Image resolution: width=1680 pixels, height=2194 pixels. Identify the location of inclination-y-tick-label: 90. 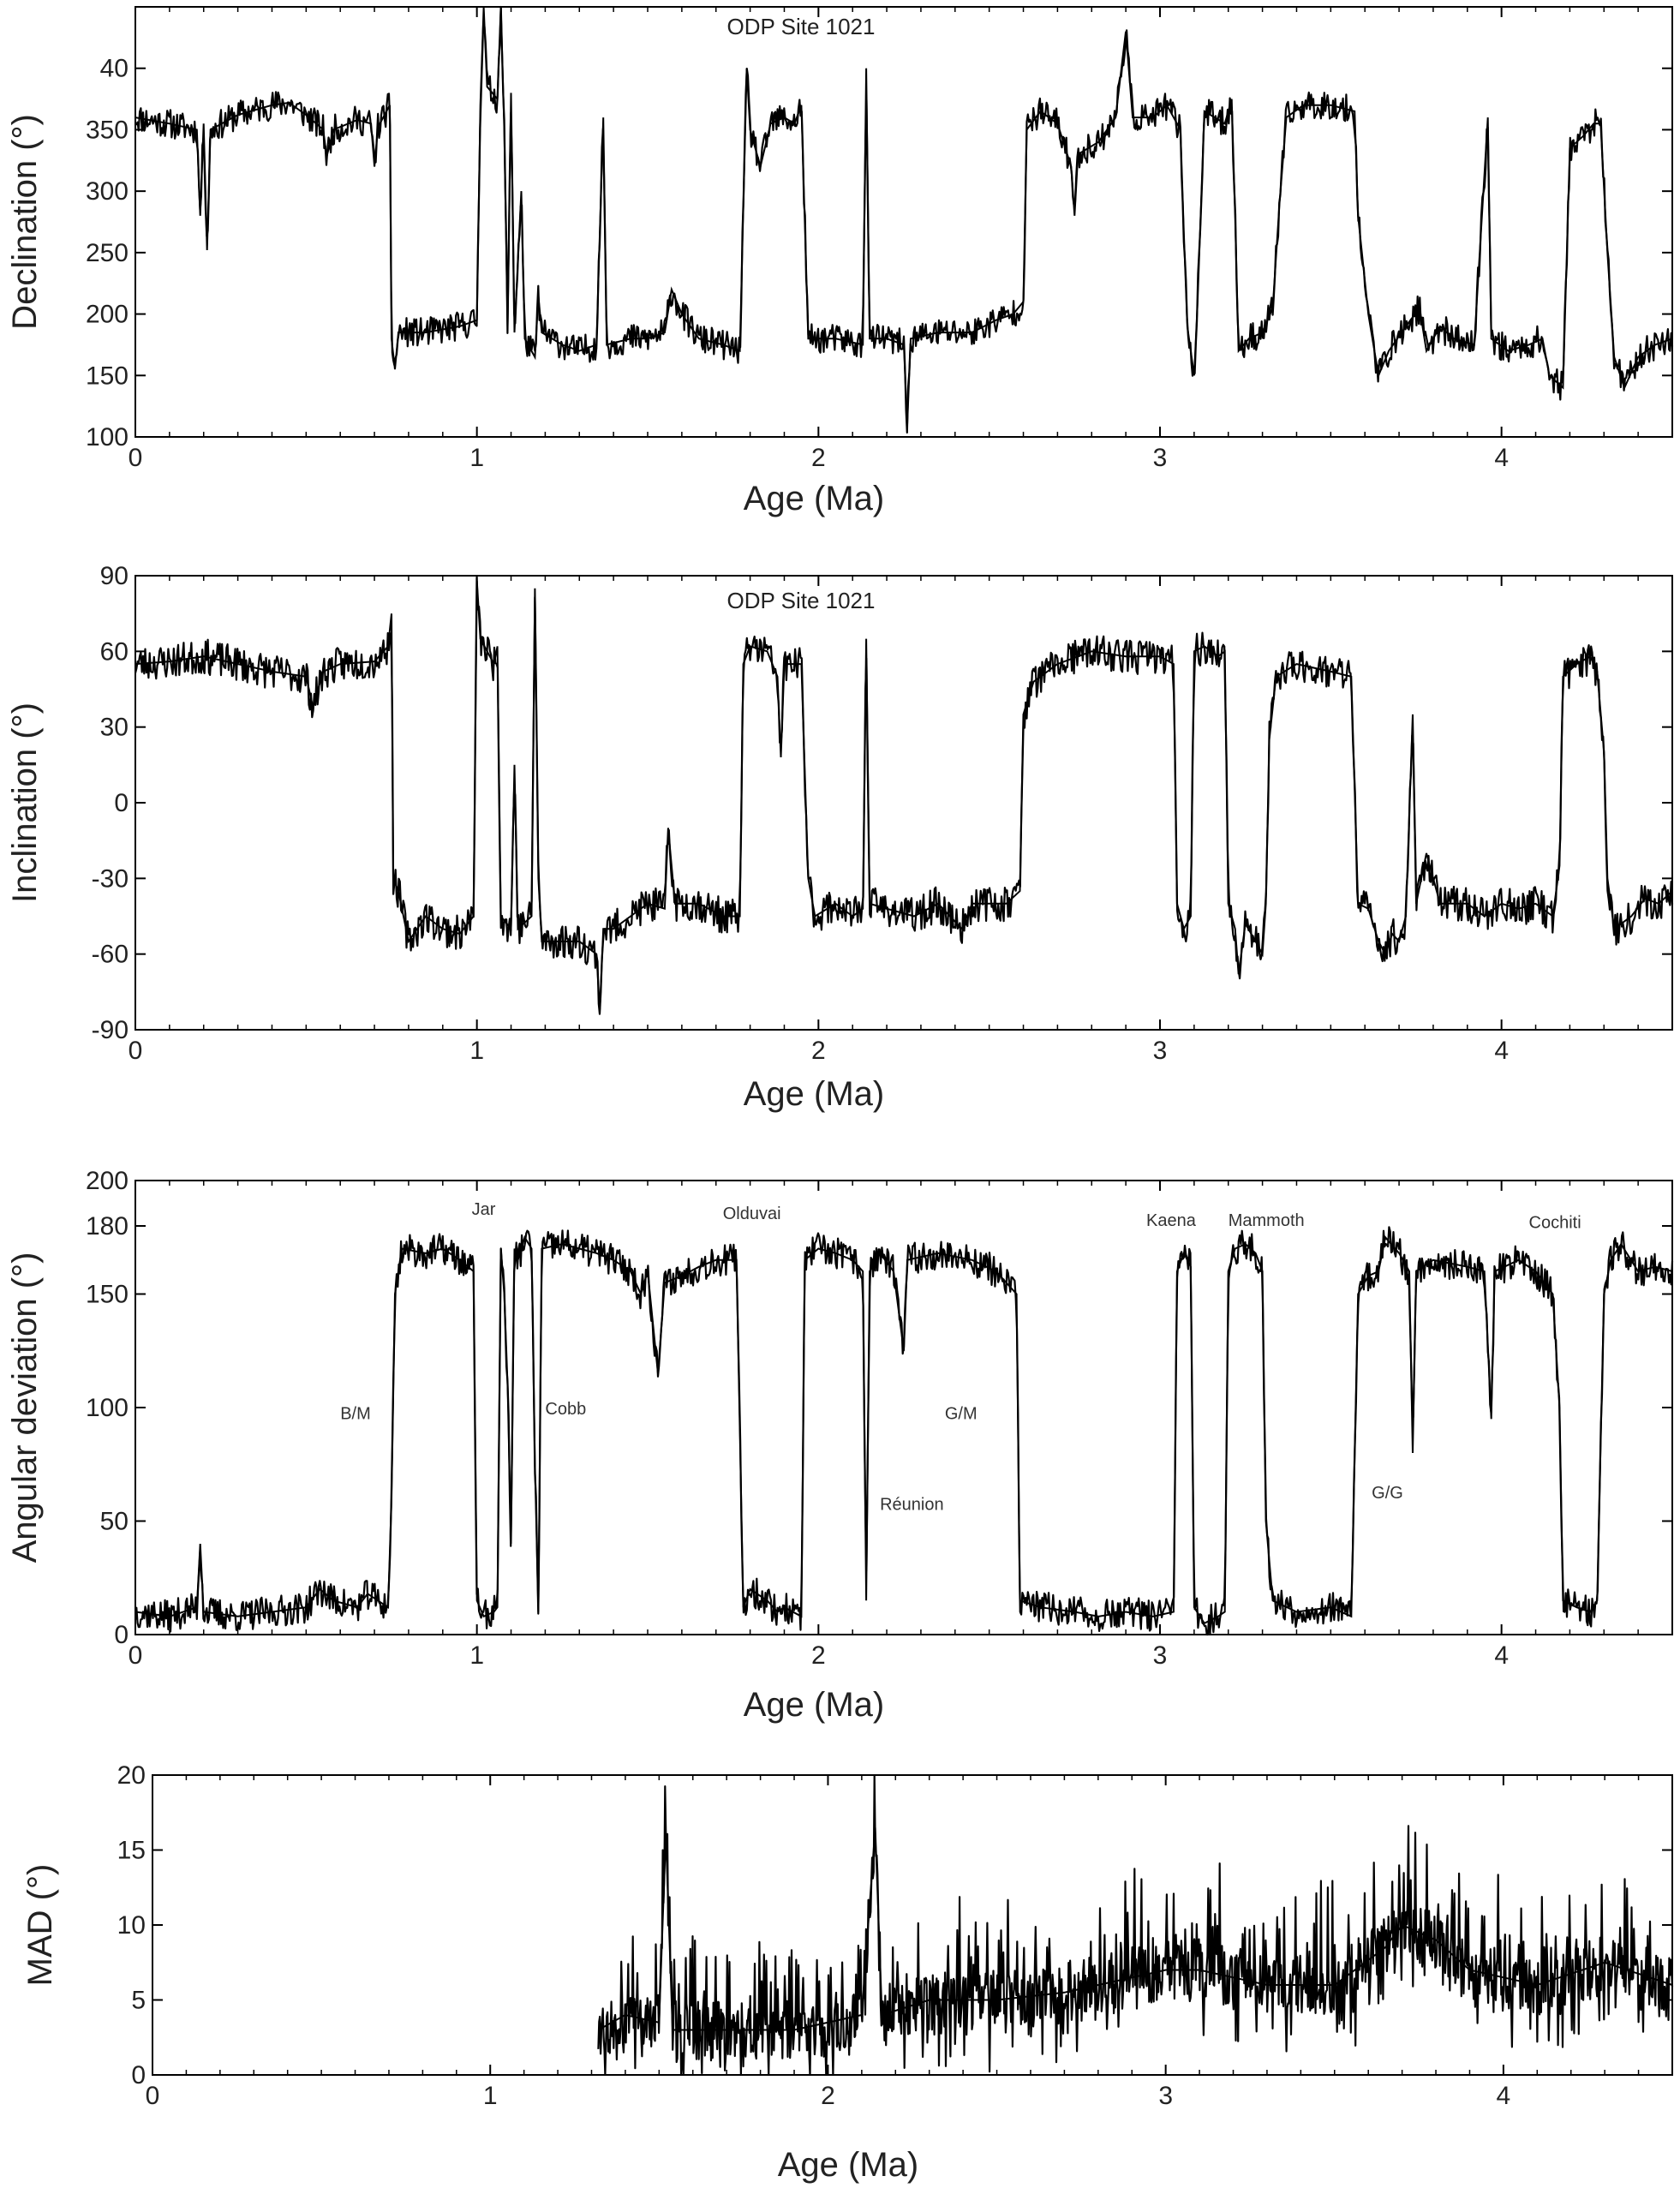
(115, 576).